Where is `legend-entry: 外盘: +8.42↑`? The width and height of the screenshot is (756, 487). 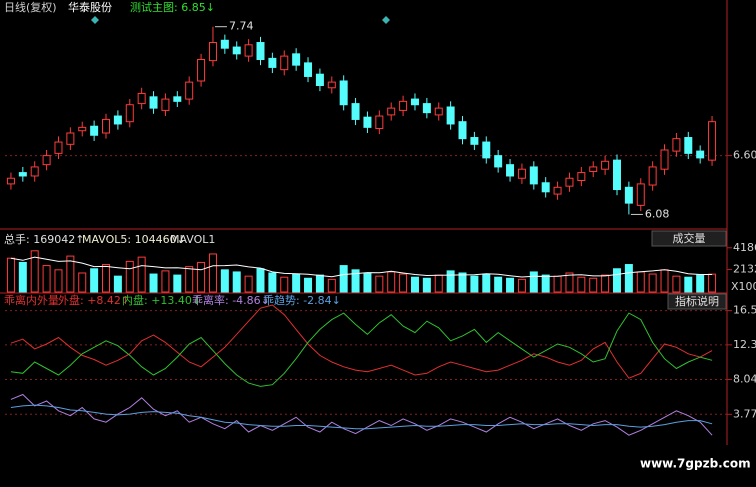
legend-entry: 外盘: +8.42↑ is located at coordinates (94, 300).